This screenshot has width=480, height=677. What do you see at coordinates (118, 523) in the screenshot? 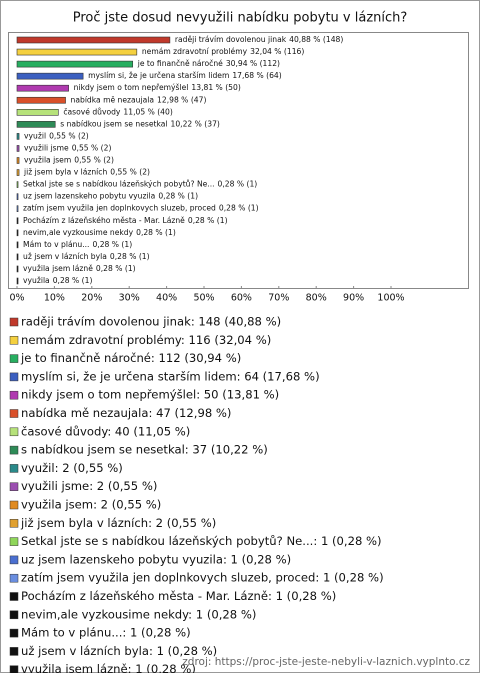
I see `legend-label: již jsem byla v lázních: 2 (0,55 %)` at bounding box center [118, 523].